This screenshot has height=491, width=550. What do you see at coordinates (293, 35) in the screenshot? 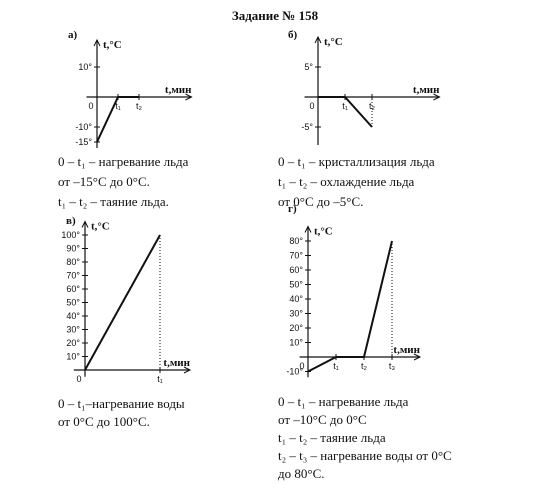
I see `panel-label: б)` at bounding box center [293, 35].